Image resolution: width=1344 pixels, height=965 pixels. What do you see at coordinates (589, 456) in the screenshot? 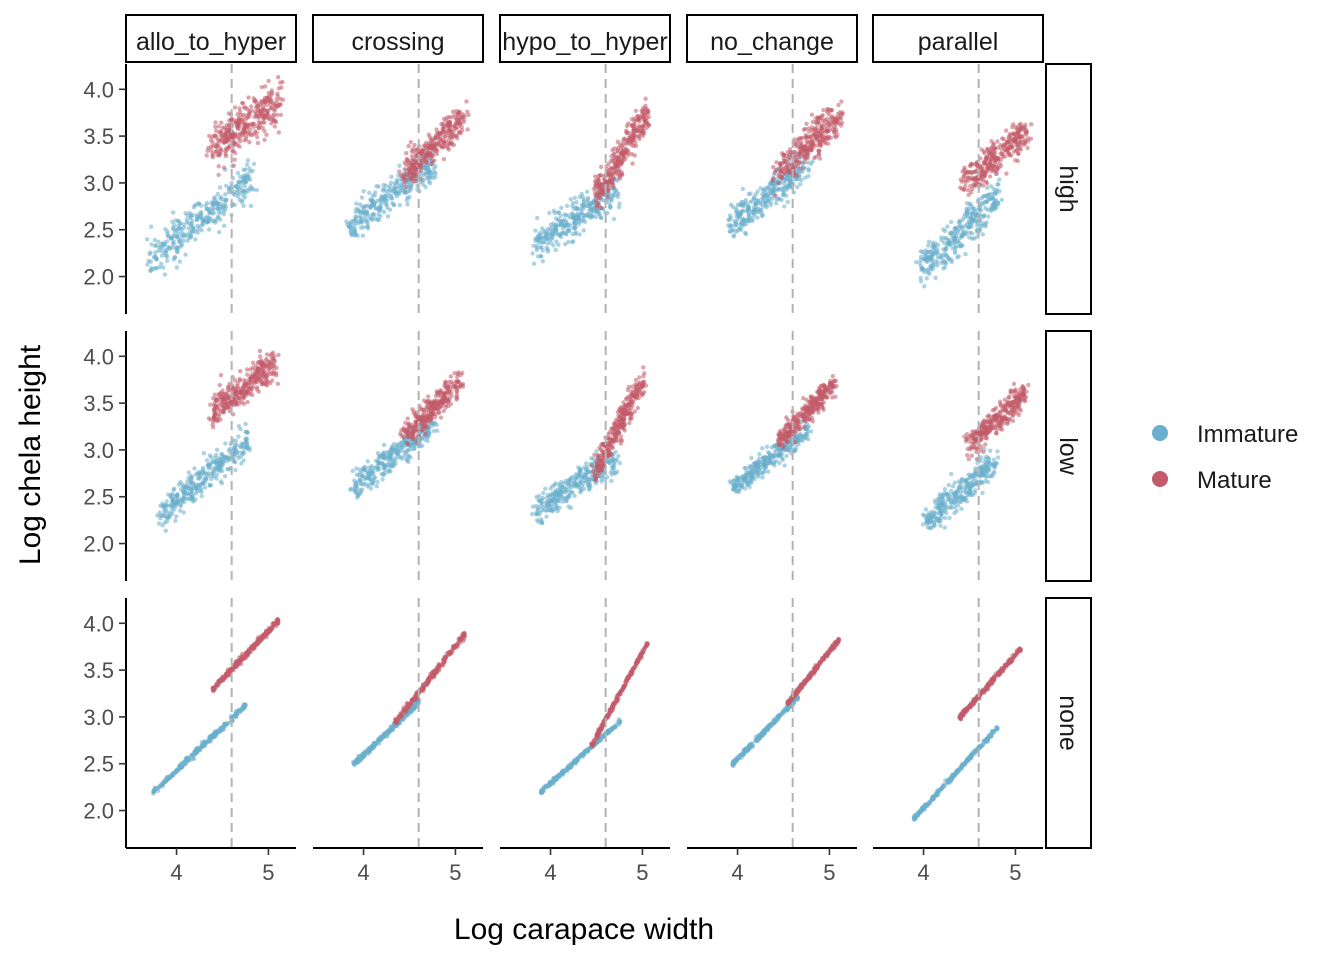
I see `panel-hypo_to_hyper-low` at bounding box center [589, 456].